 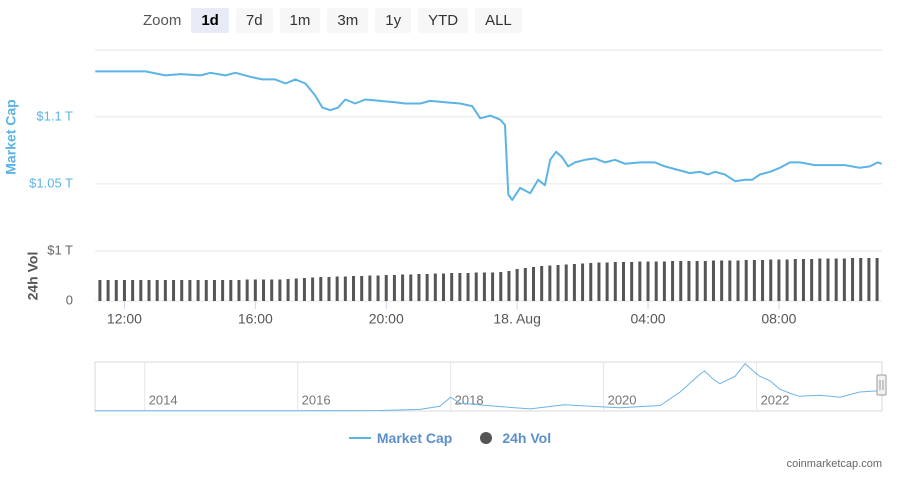 What do you see at coordinates (527, 438) in the screenshot?
I see `legend-label: 24h Vol` at bounding box center [527, 438].